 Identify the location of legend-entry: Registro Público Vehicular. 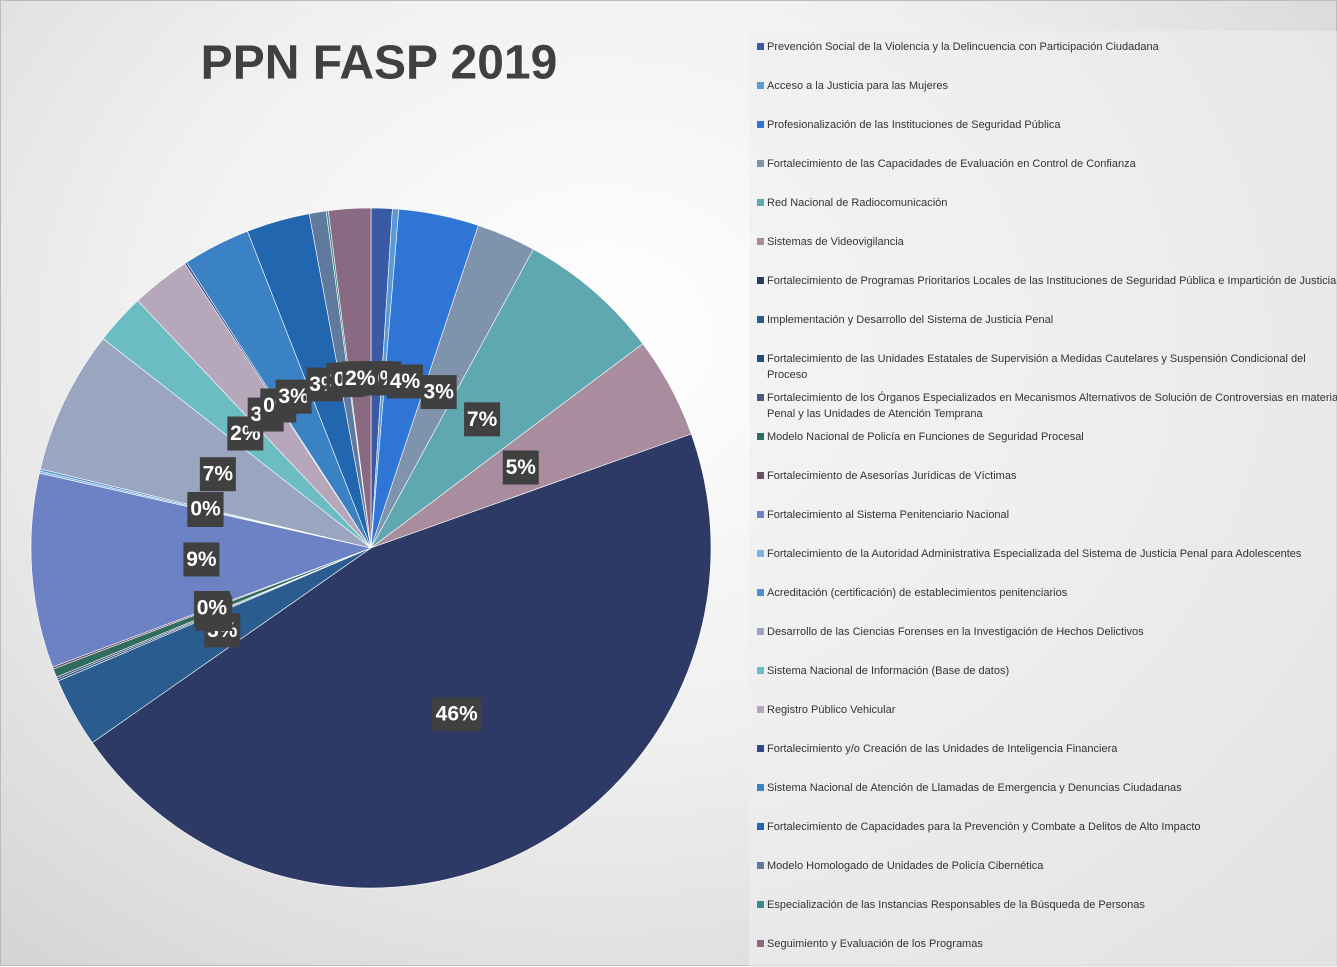
(1047, 710).